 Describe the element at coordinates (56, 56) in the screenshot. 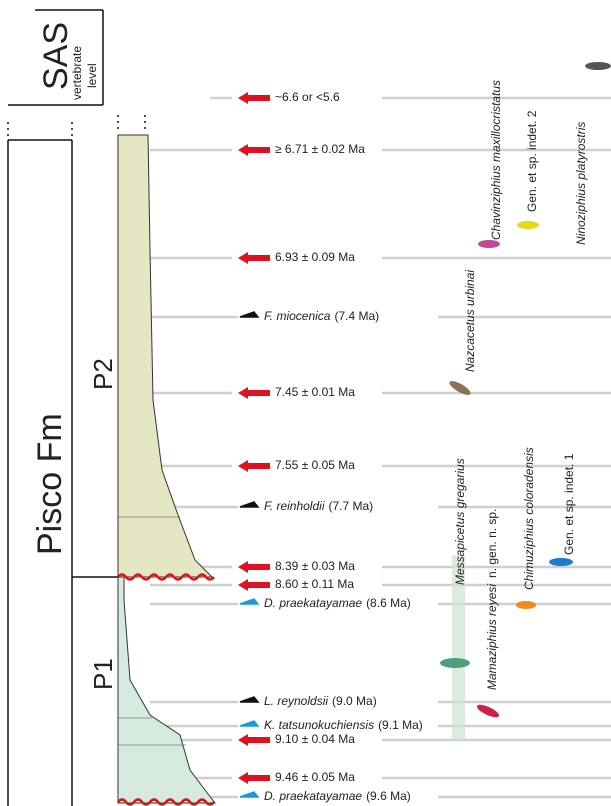

I see `sas-title: SAS` at that location.